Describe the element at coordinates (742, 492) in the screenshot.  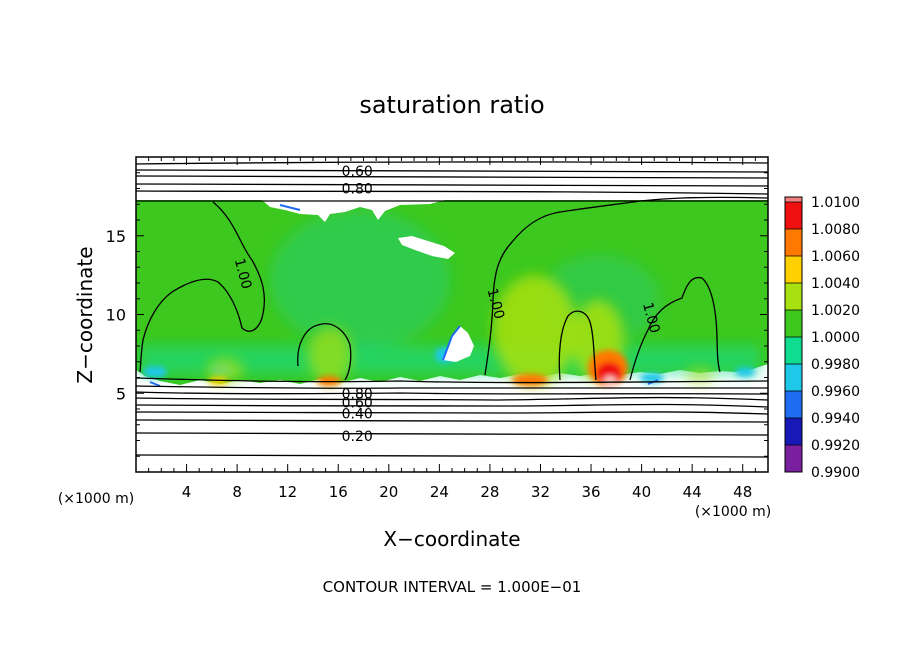
I see `x-tick-label: 48` at that location.